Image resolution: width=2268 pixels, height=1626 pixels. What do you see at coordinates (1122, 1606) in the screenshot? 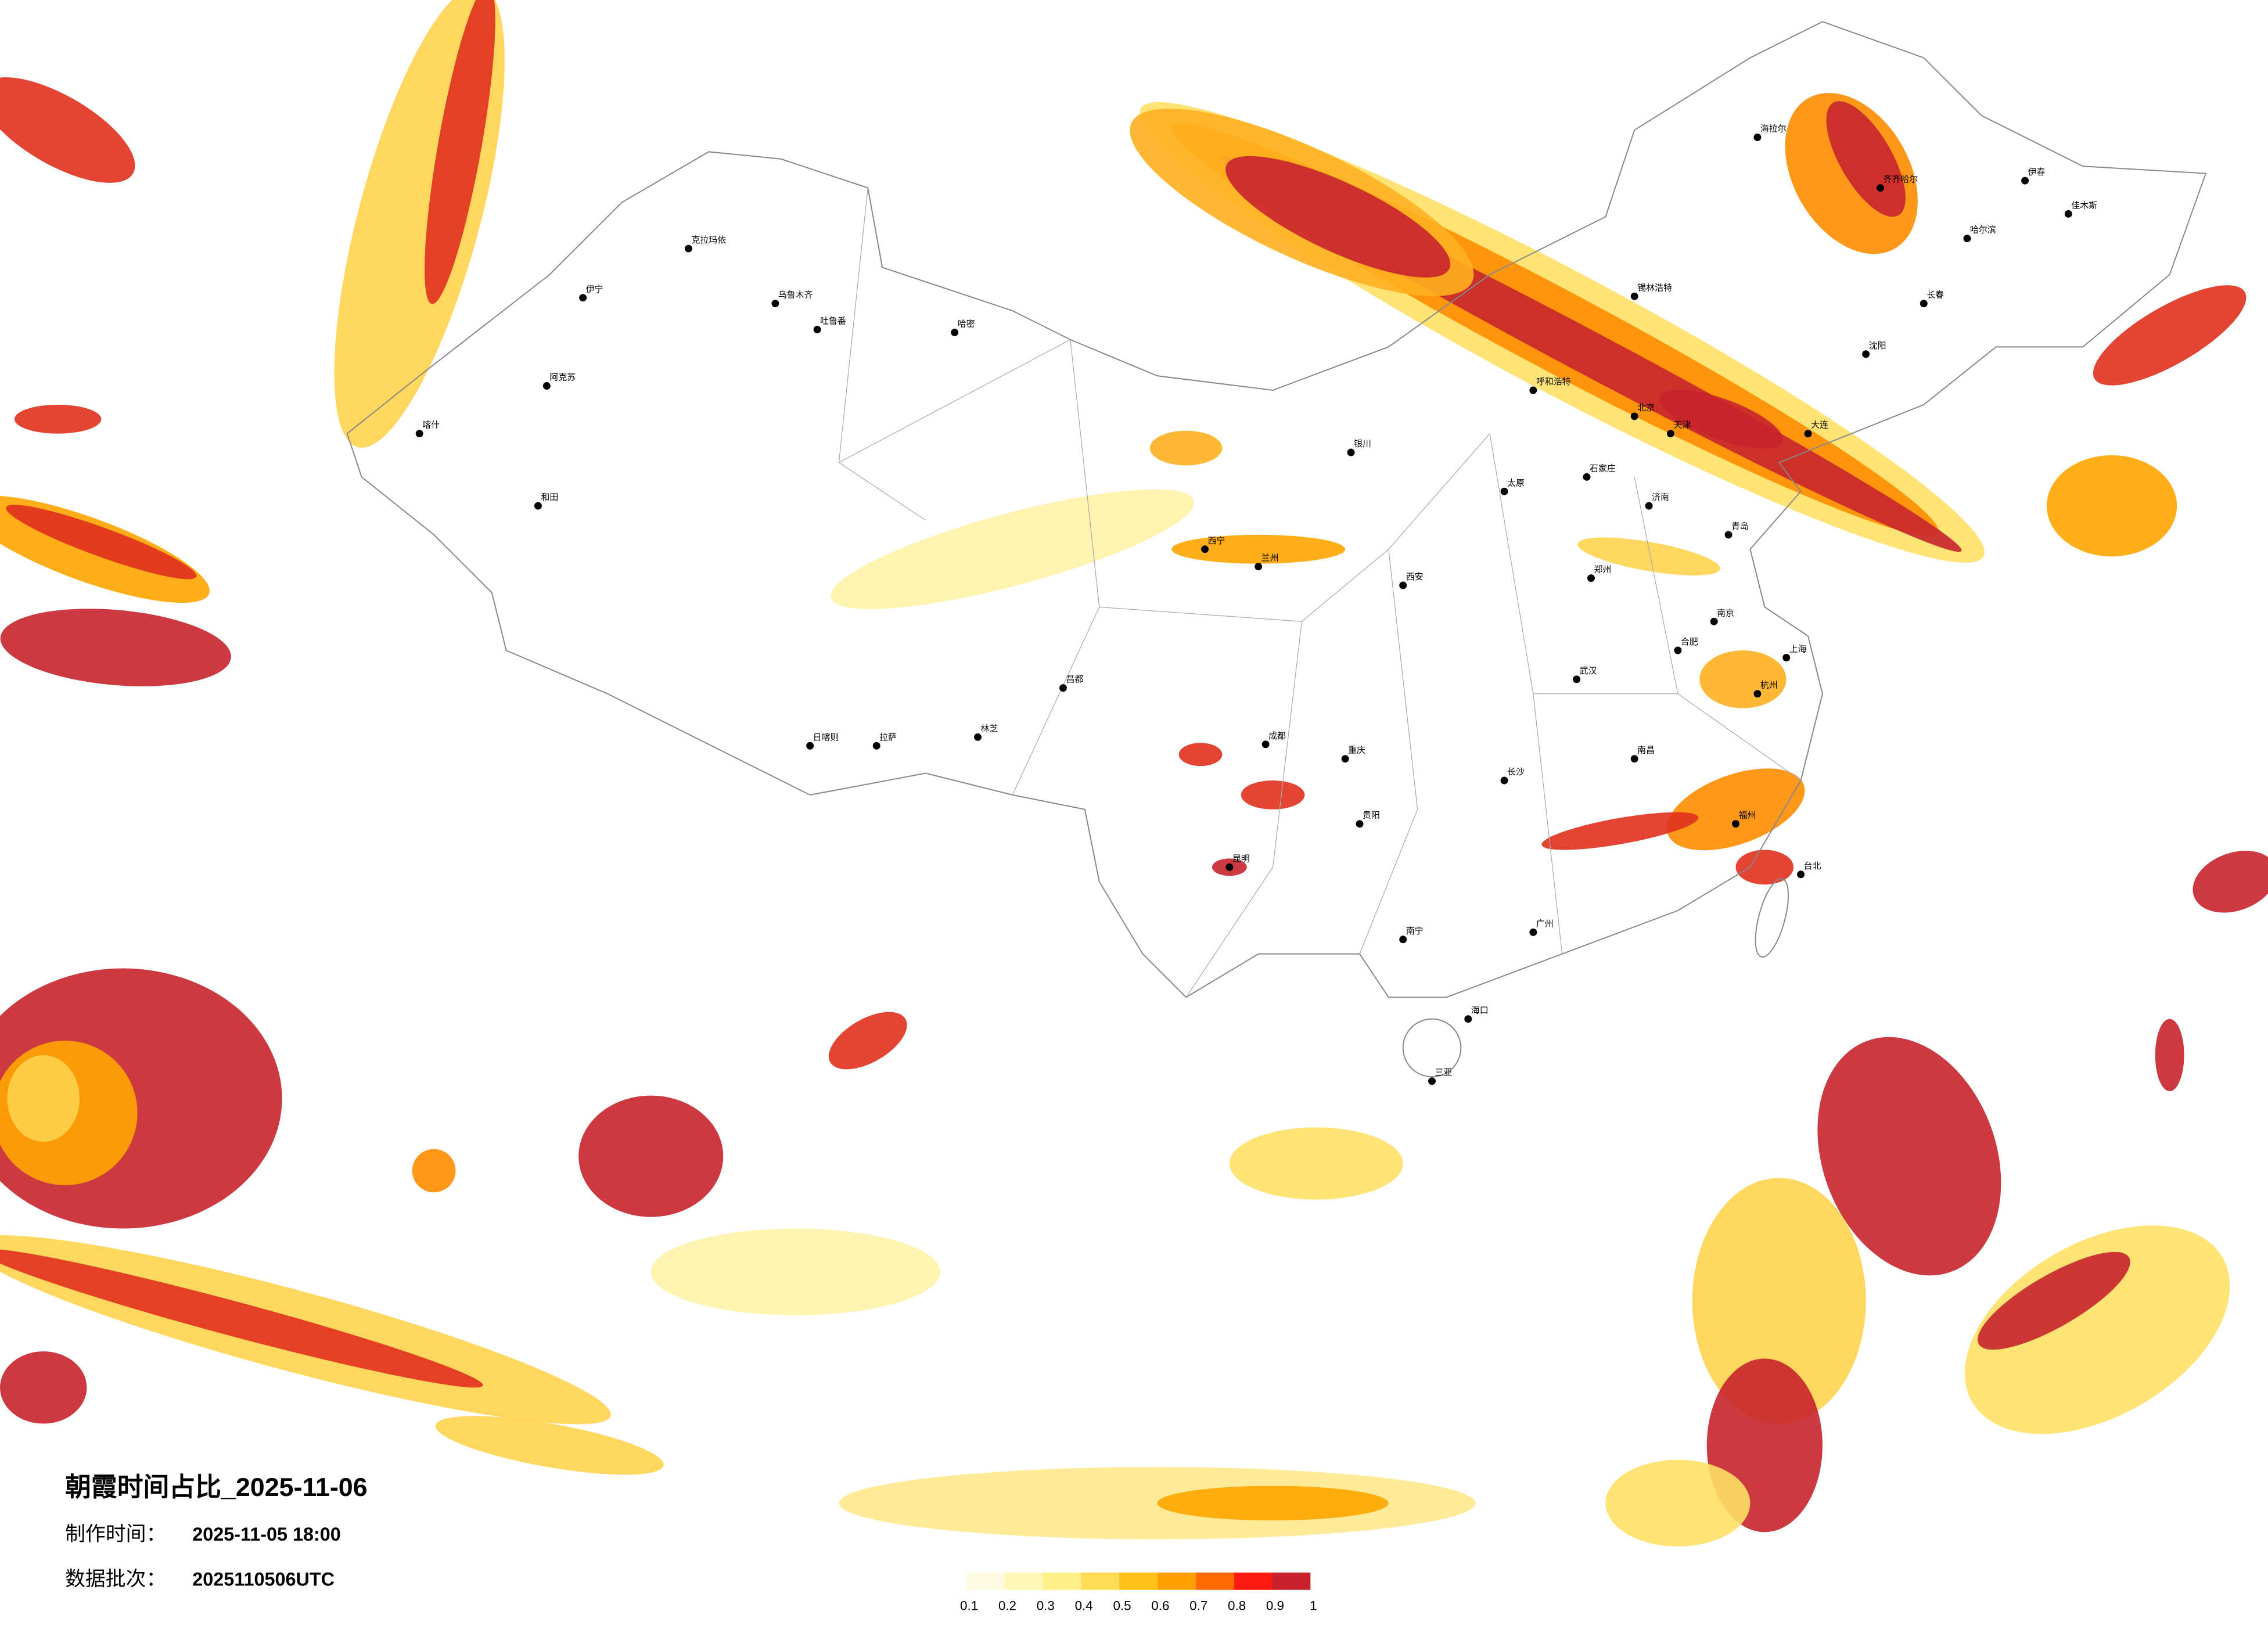
I see `legend-tick-label: 0.5` at bounding box center [1122, 1606].